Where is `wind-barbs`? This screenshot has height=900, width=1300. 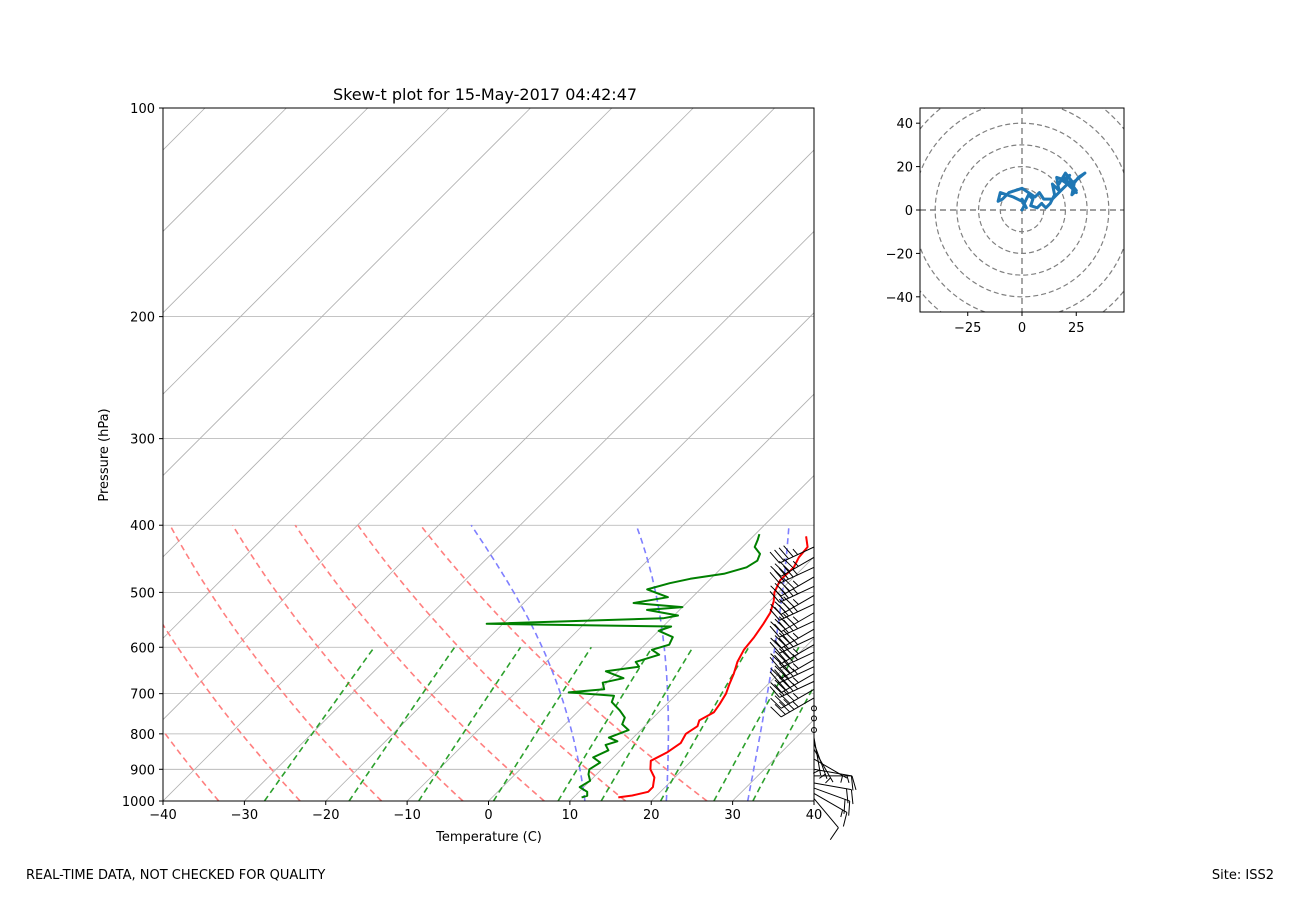
wind-barbs is located at coordinates (813, 693).